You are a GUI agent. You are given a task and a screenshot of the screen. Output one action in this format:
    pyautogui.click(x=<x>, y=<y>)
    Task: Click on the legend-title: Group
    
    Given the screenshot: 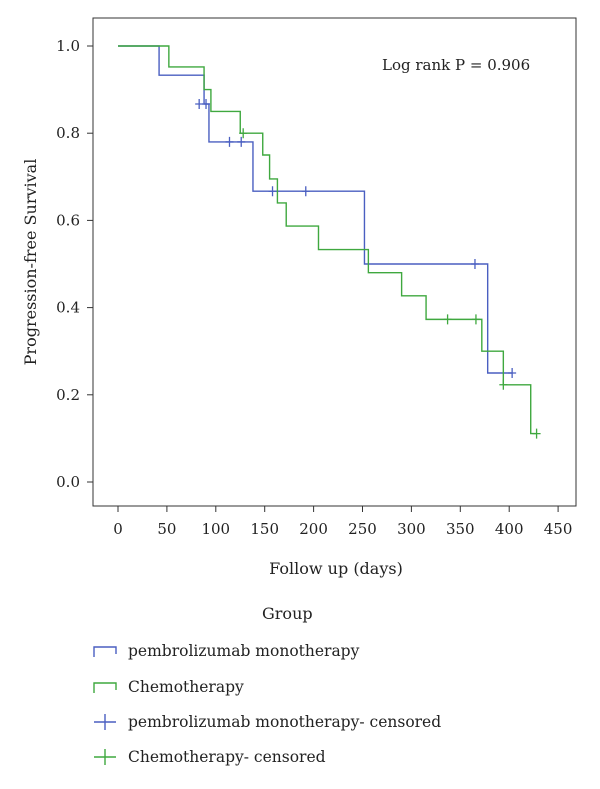 What is the action you would take?
    pyautogui.click(x=287, y=613)
    